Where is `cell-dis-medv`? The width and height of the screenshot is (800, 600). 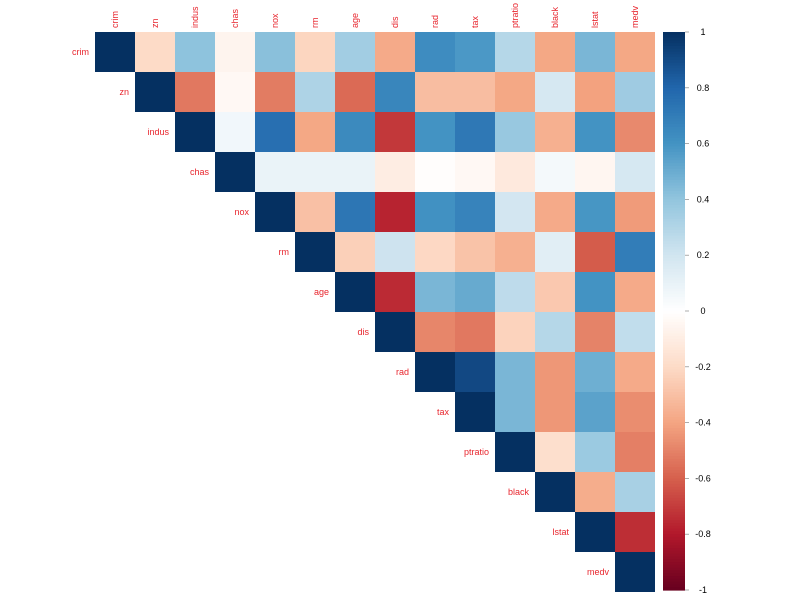 cell-dis-medv is located at coordinates (635, 332).